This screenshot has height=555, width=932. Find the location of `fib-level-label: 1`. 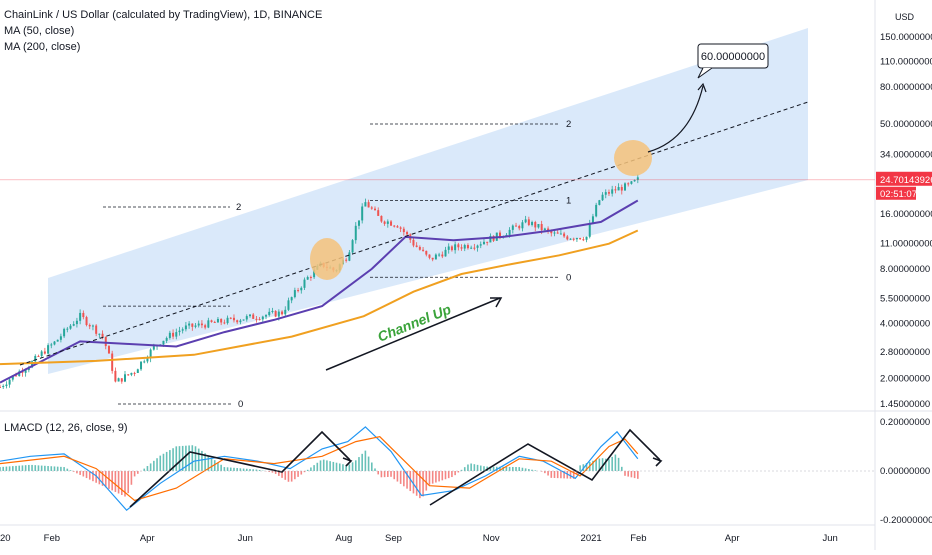

fib-level-label: 1 is located at coordinates (568, 201).